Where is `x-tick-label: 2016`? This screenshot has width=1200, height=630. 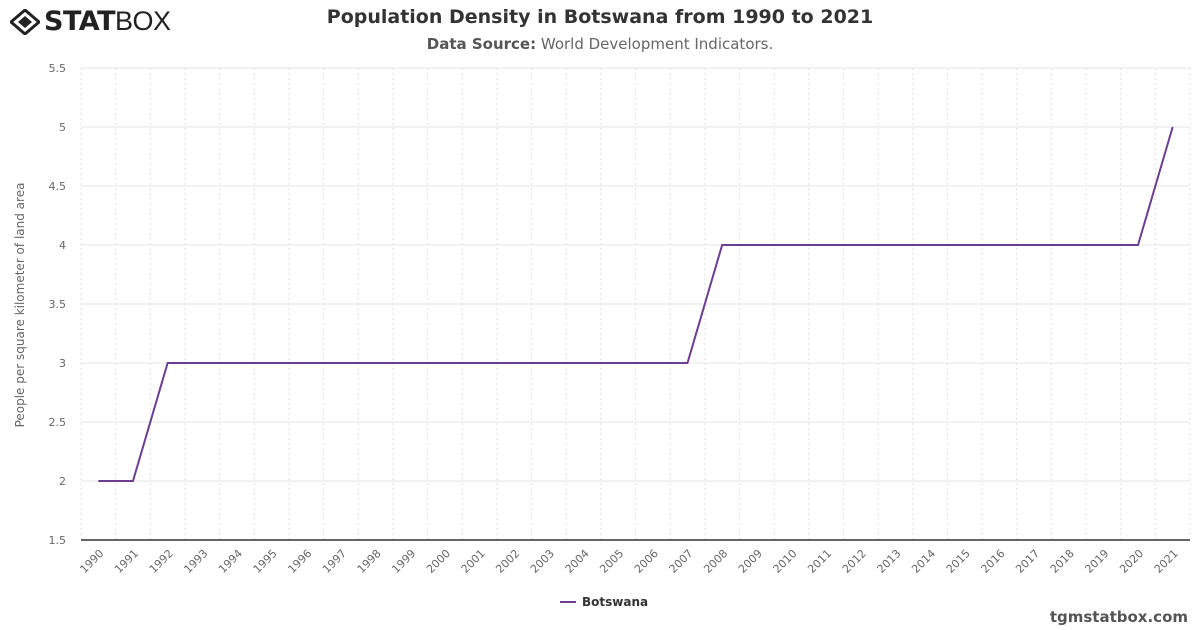 x-tick-label: 2016 is located at coordinates (993, 561).